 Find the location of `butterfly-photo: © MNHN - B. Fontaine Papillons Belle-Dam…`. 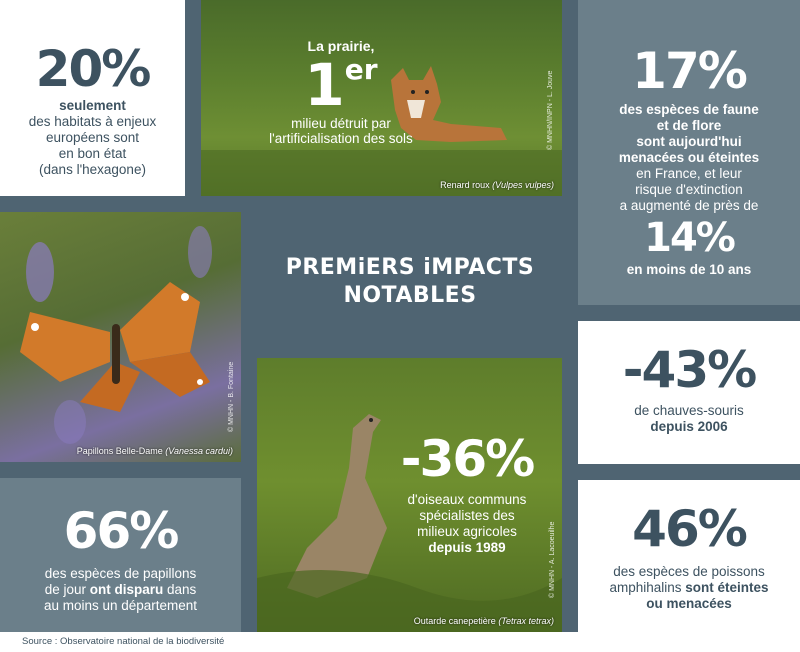

butterfly-photo: © MNHN - B. Fontaine Papillons Belle-Dam… is located at coordinates (120, 337).